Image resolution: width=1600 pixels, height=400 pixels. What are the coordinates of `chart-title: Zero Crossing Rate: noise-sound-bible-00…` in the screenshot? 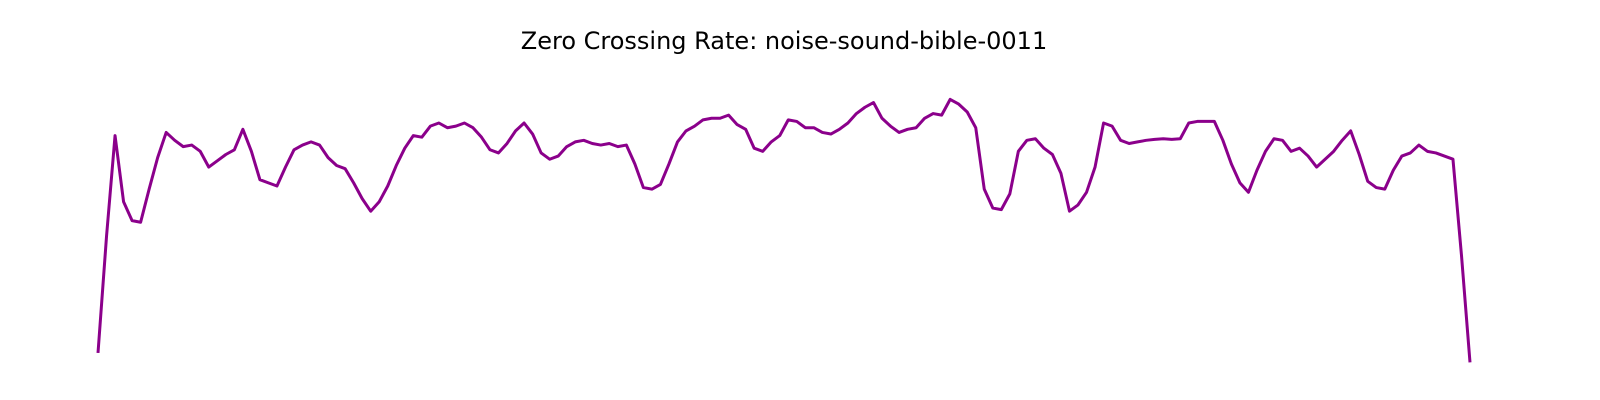 It's located at (784, 41).